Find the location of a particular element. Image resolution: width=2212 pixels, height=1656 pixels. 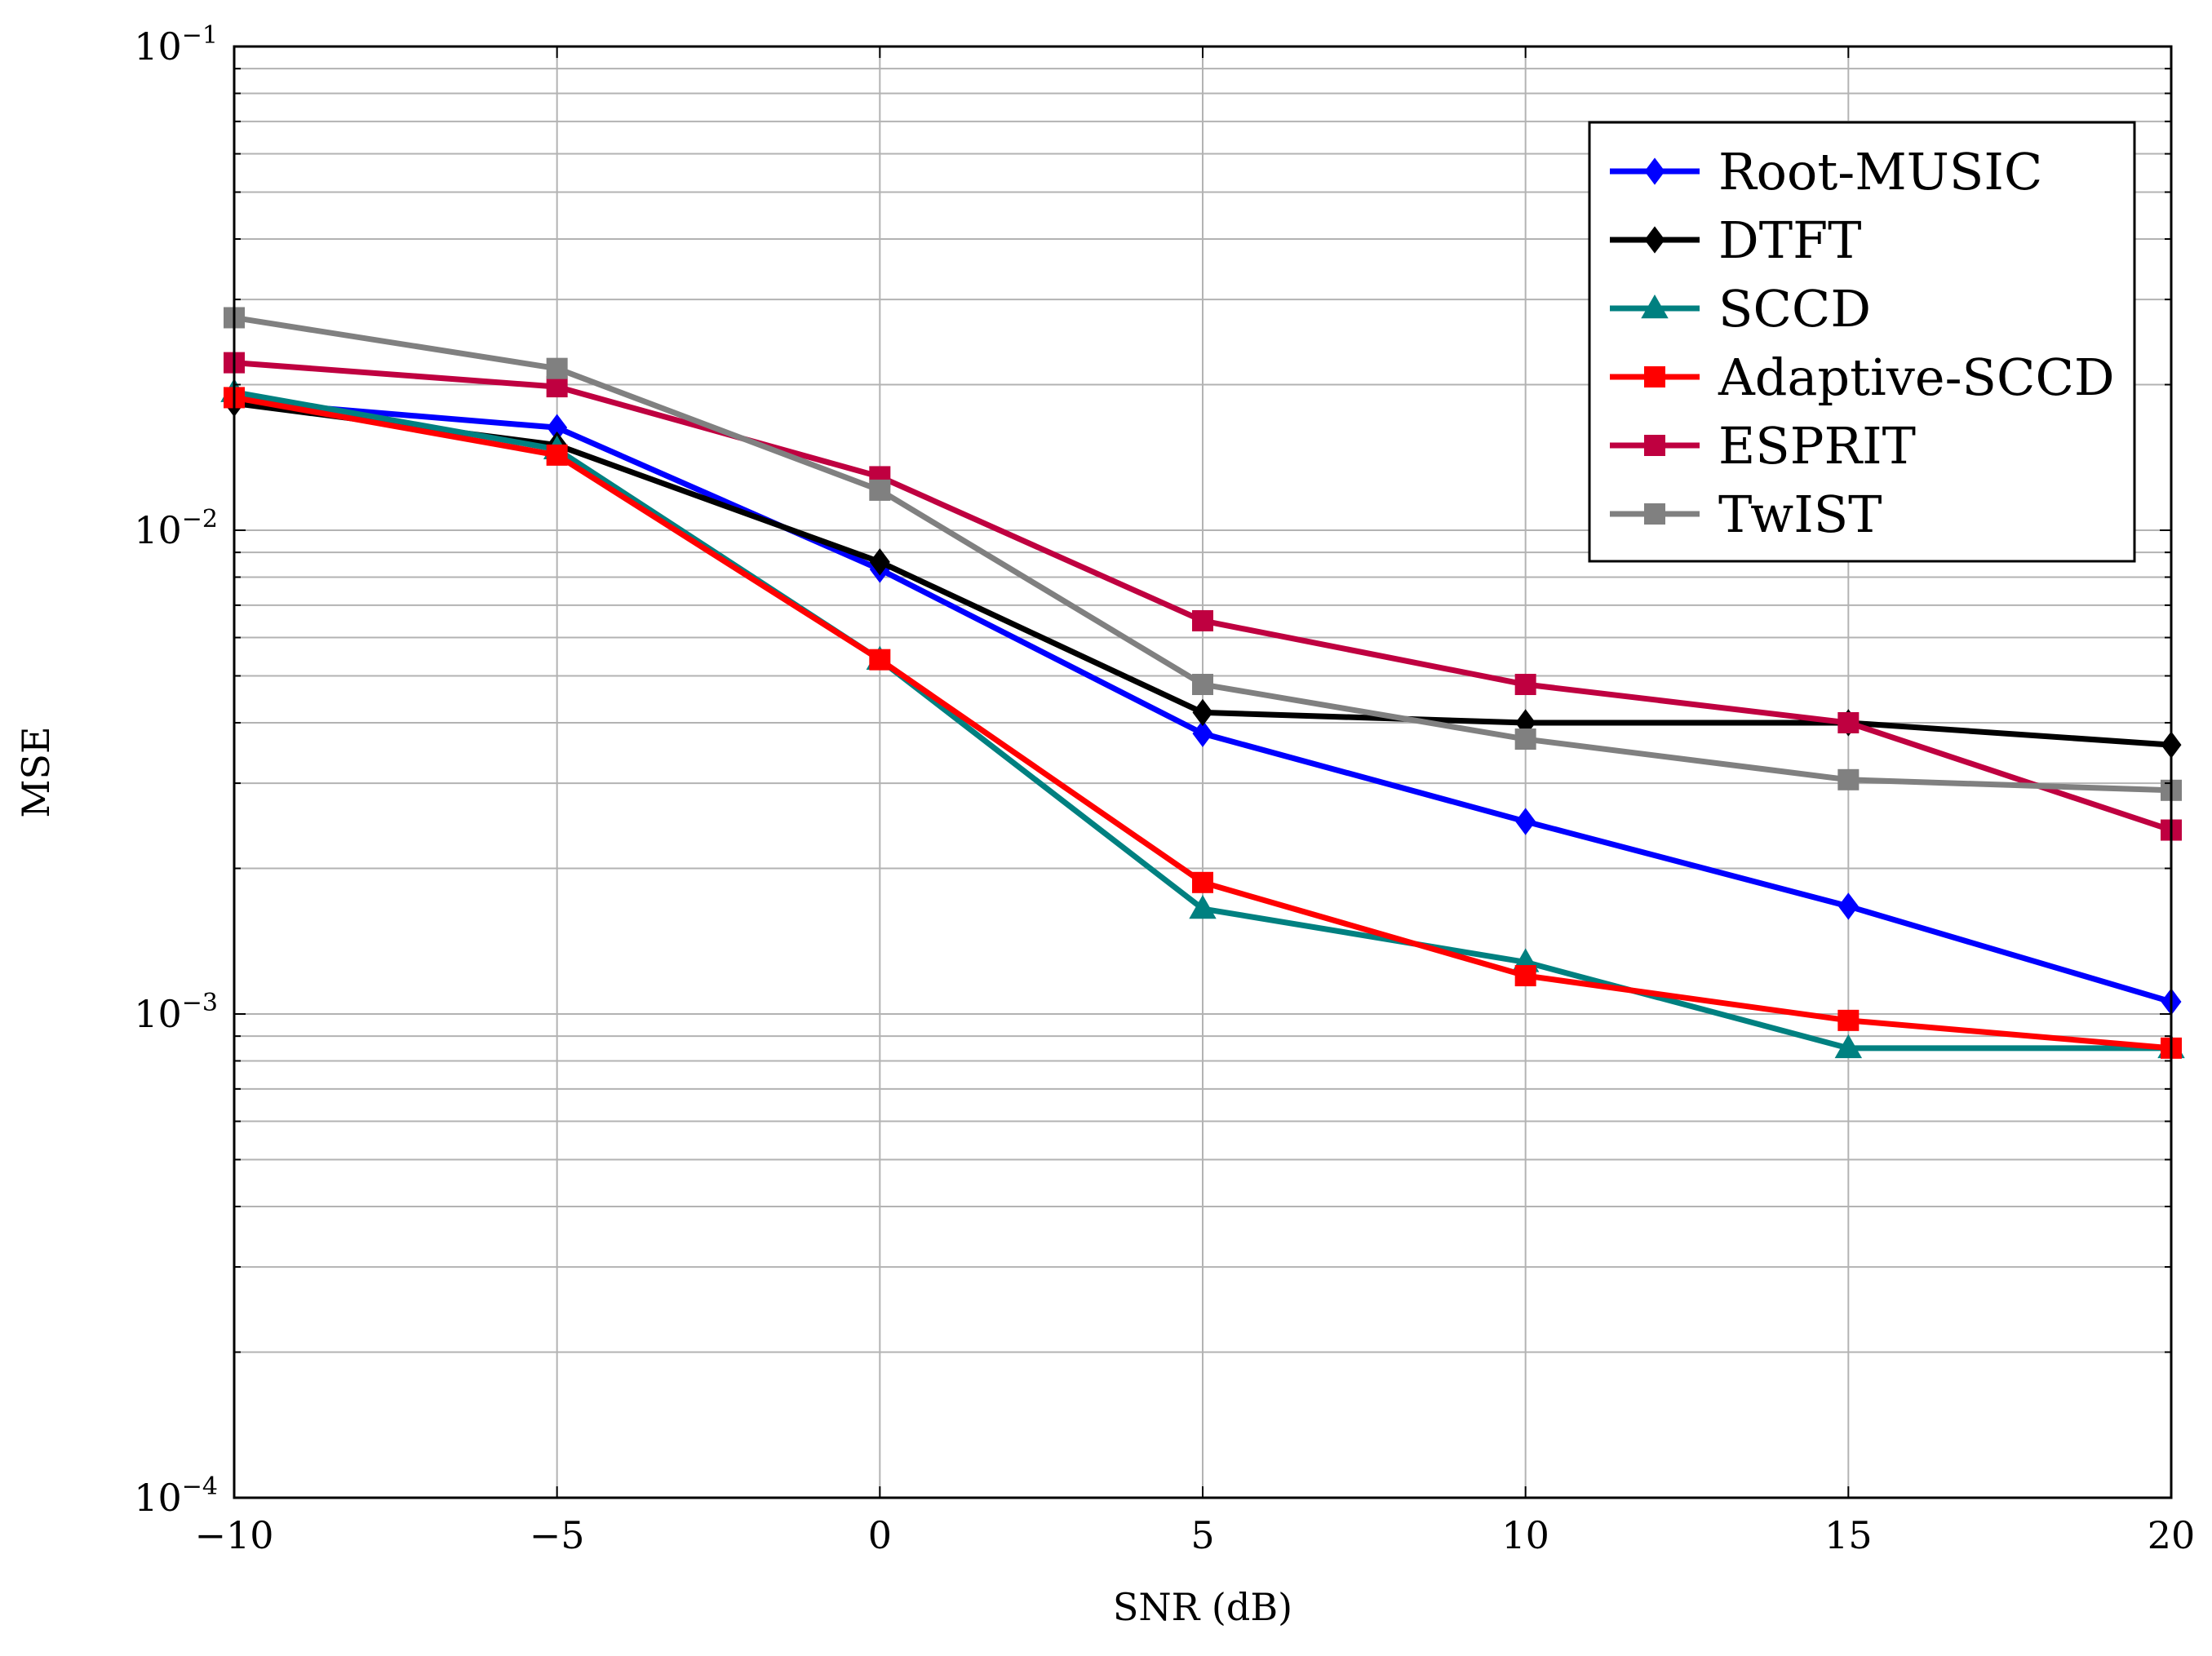

x-tick-label: 5 is located at coordinates (1202, 1535).